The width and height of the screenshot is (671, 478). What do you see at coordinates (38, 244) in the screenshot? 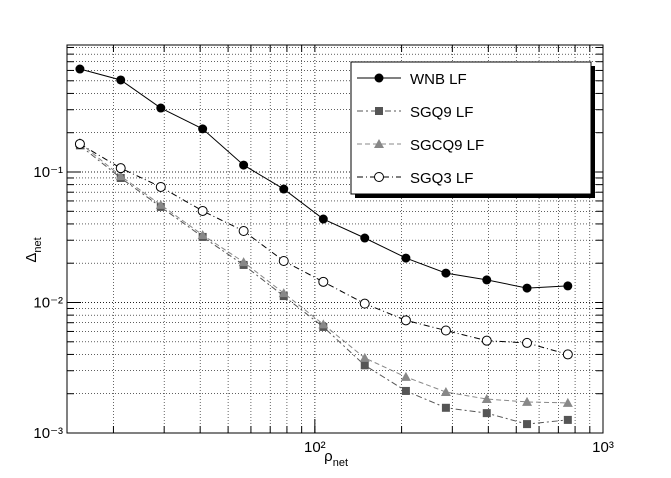
I see `y-axis-subscript: net` at bounding box center [38, 244].